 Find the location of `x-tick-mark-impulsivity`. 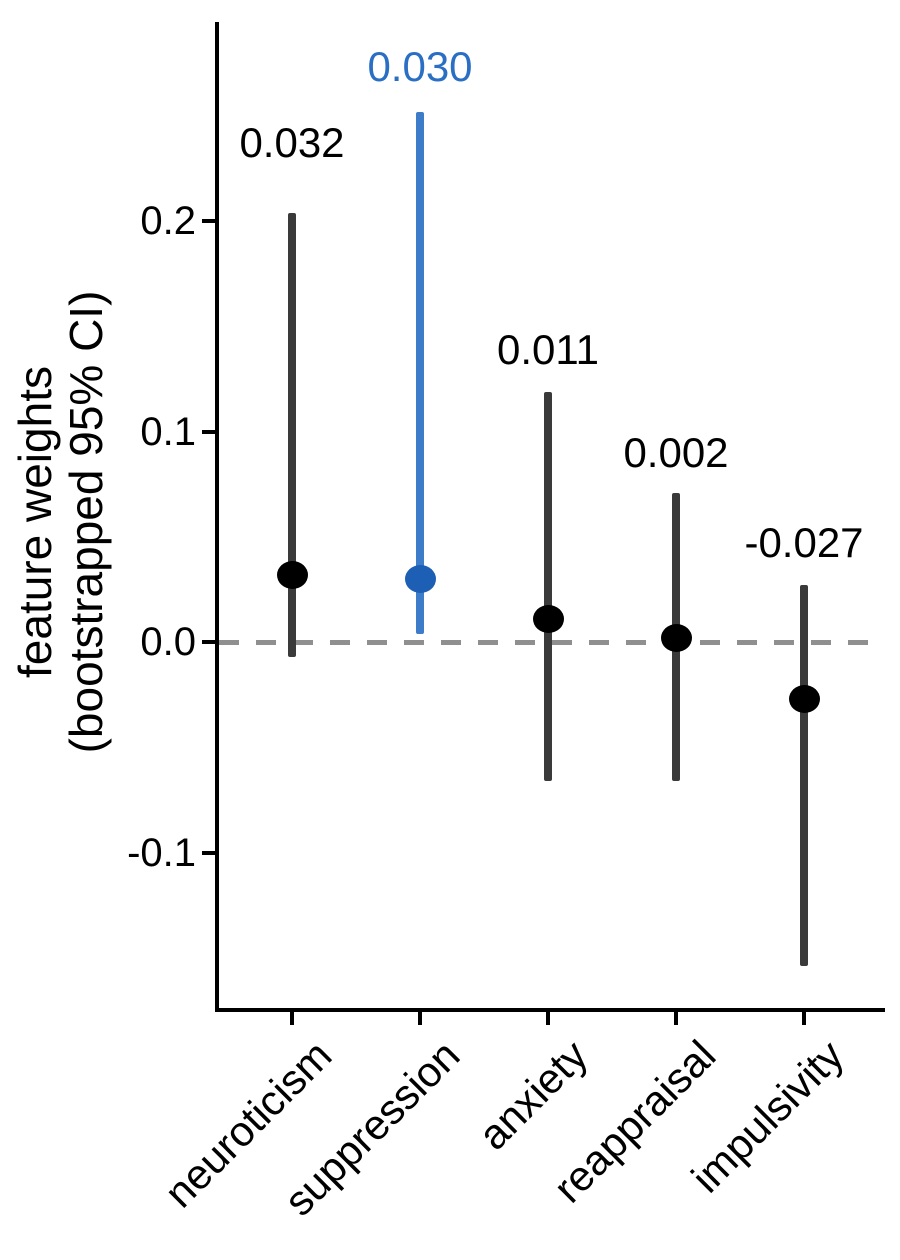

x-tick-mark-impulsivity is located at coordinates (804, 1018).